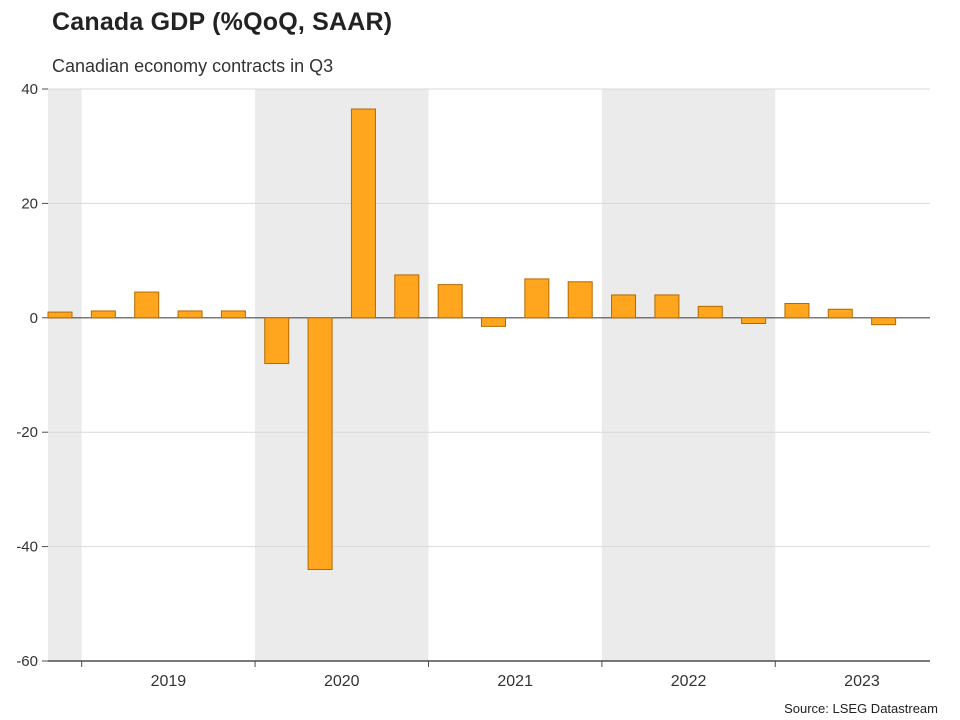  What do you see at coordinates (862, 681) in the screenshot?
I see `x-year-label: 2023` at bounding box center [862, 681].